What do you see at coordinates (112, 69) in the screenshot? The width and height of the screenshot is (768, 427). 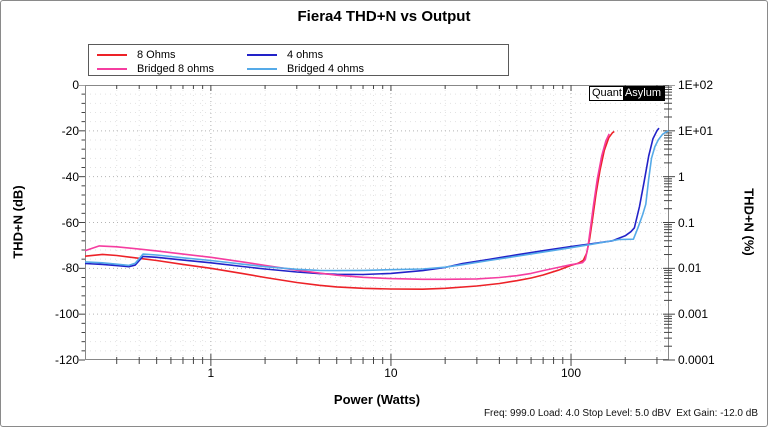 I see `legend-swatch-bridged-8-ohms` at bounding box center [112, 69].